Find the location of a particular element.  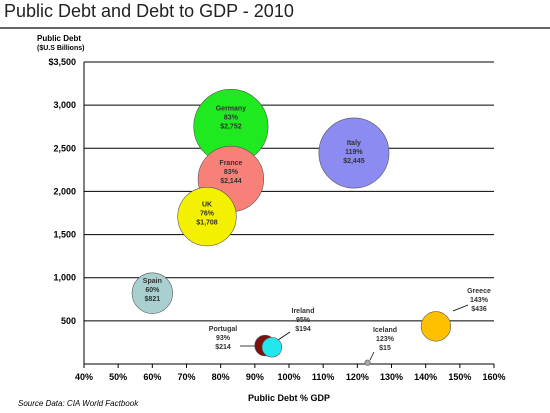

pct-label-france: 83% is located at coordinates (231, 172).